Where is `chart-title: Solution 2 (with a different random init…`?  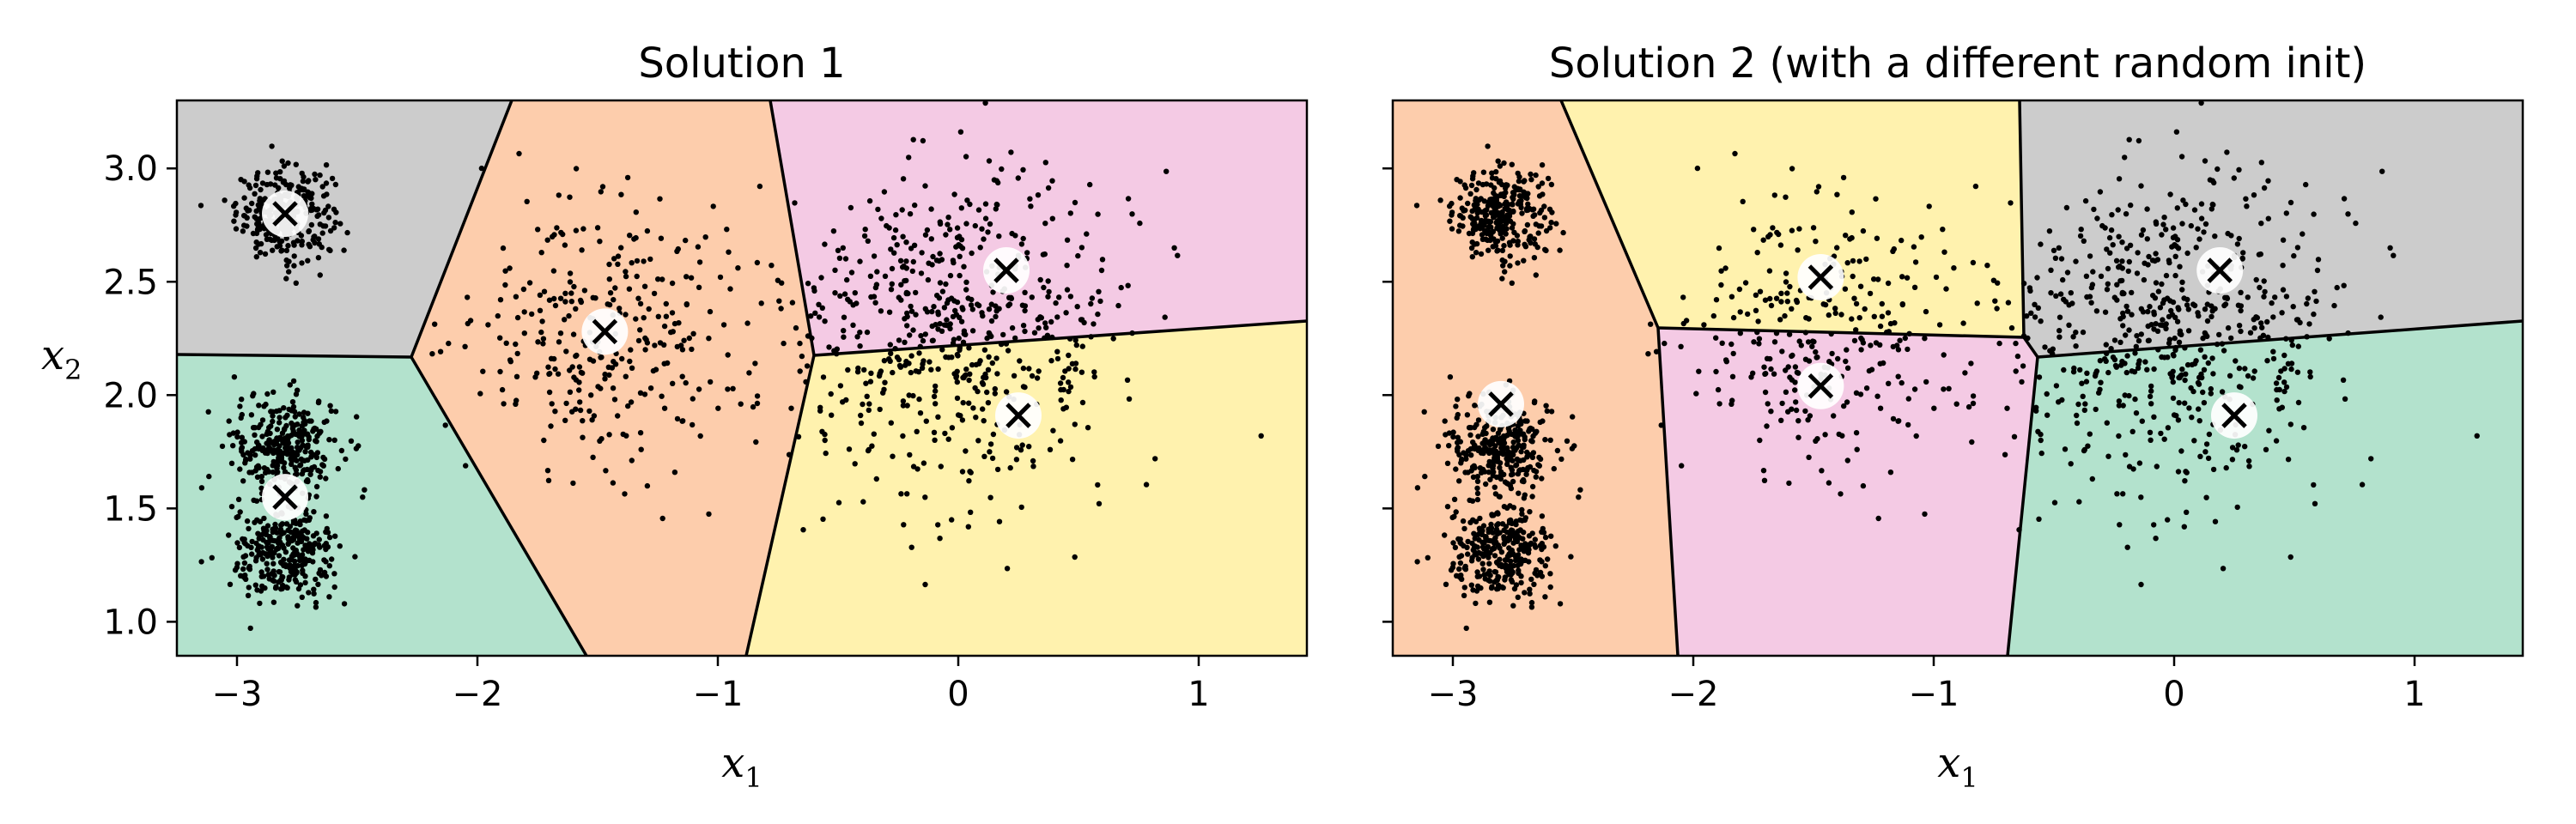 chart-title: Solution 2 (with a different random init… is located at coordinates (1958, 63).